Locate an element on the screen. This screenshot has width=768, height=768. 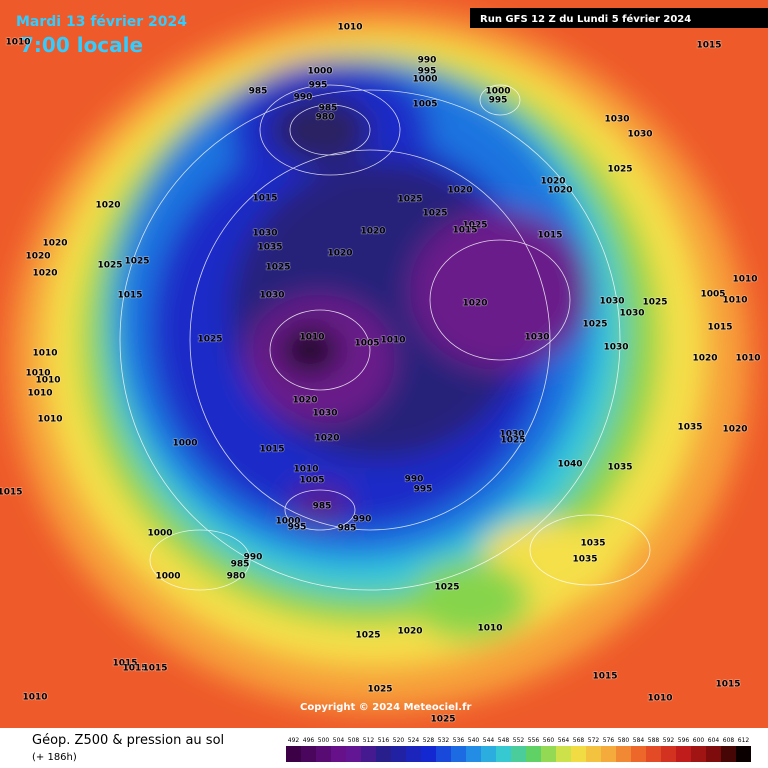
legend-label: 524 is located at coordinates (414, 740).